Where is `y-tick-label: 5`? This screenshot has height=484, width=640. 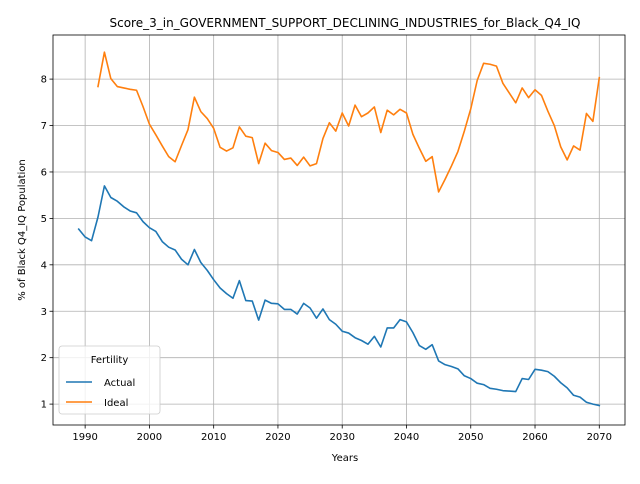
y-tick-label: 5 is located at coordinates (44, 219).